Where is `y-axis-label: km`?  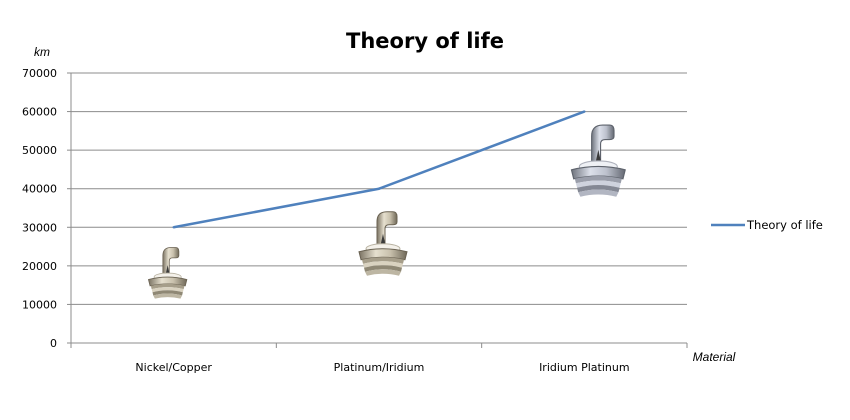
y-axis-label: km is located at coordinates (42, 52).